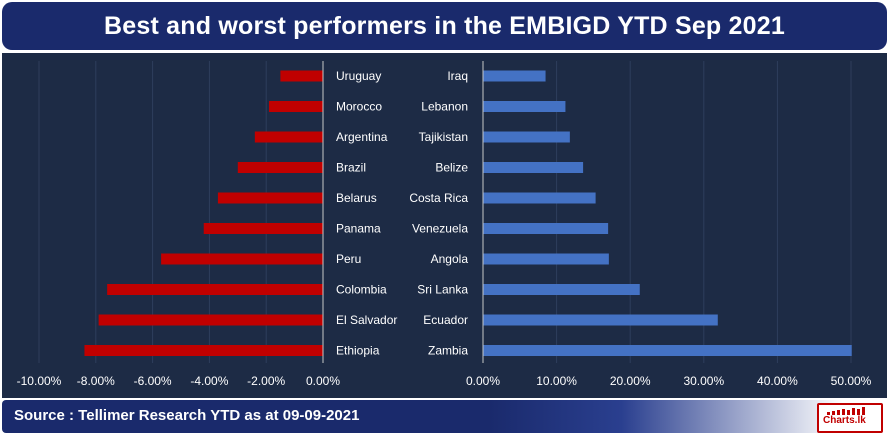 The image size is (889, 435). I want to click on best-tick-label: 40.00%, so click(777, 381).